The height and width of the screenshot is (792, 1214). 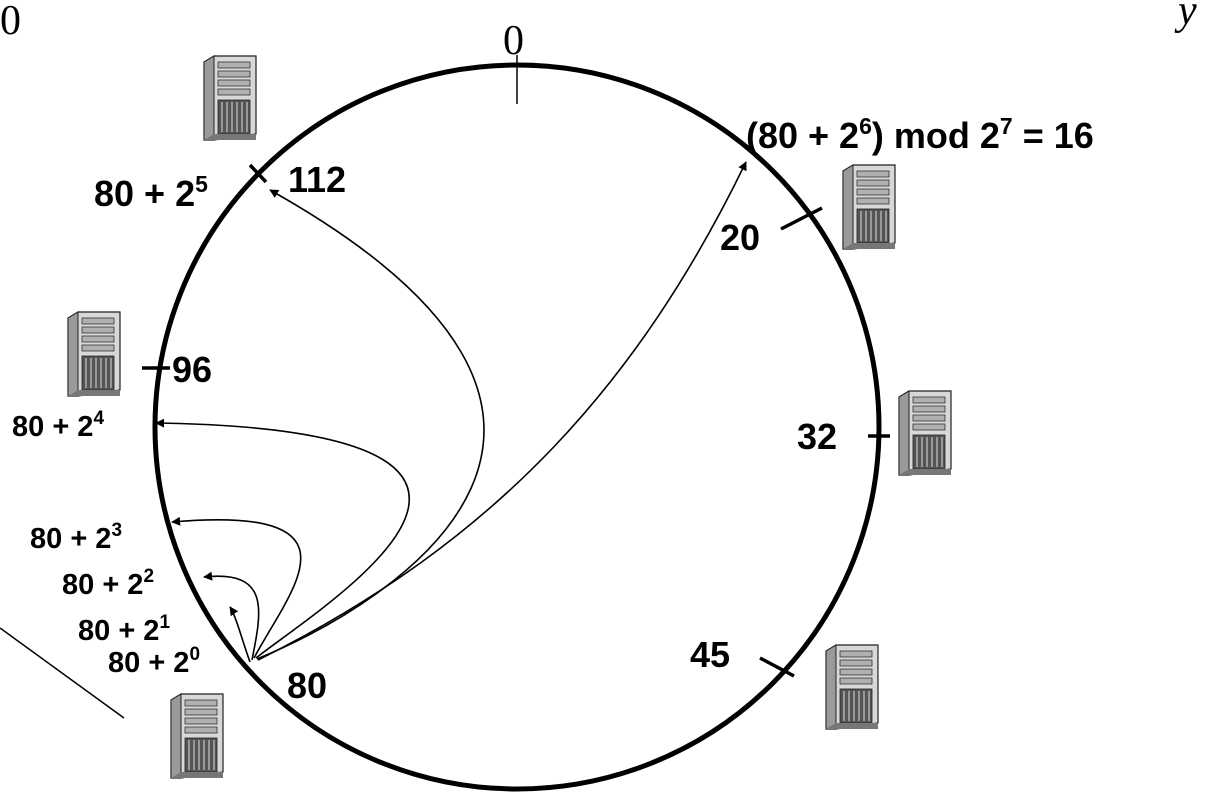 I want to click on finger-label-2-pow-2: 80 + 22, so click(x=108, y=583).